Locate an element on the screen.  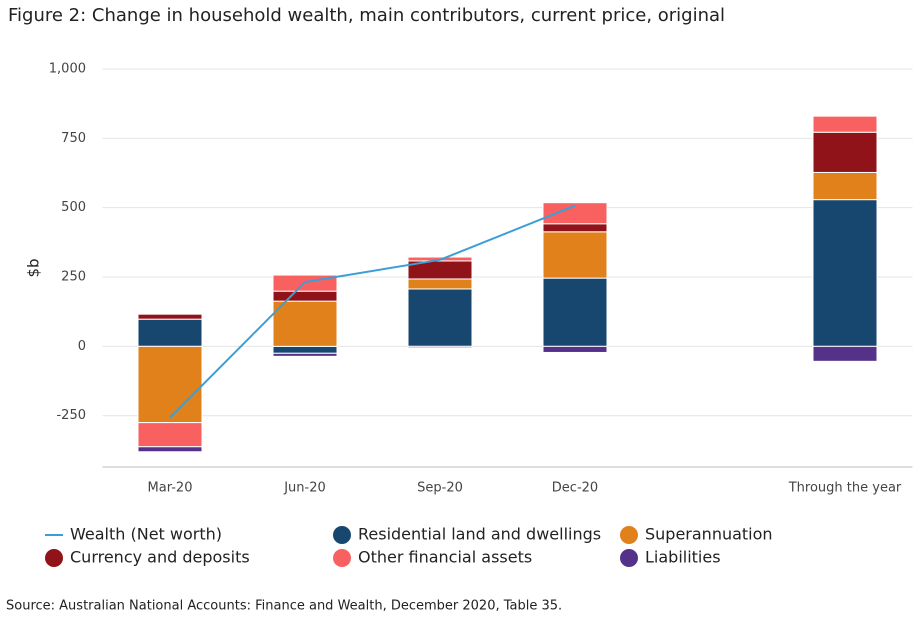
x-tick-label: Jun-20 is located at coordinates (304, 488).